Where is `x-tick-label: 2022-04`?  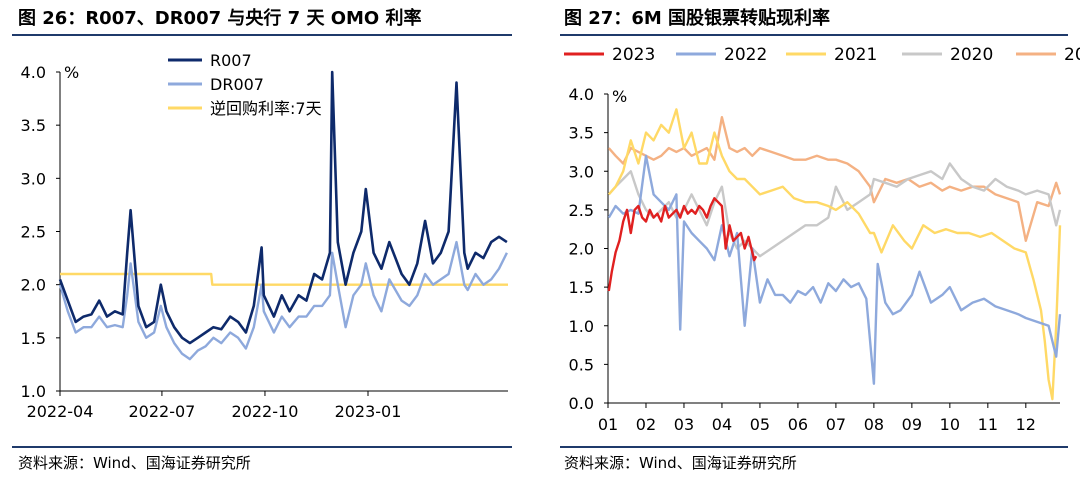 x-tick-label: 2022-04 is located at coordinates (60, 411).